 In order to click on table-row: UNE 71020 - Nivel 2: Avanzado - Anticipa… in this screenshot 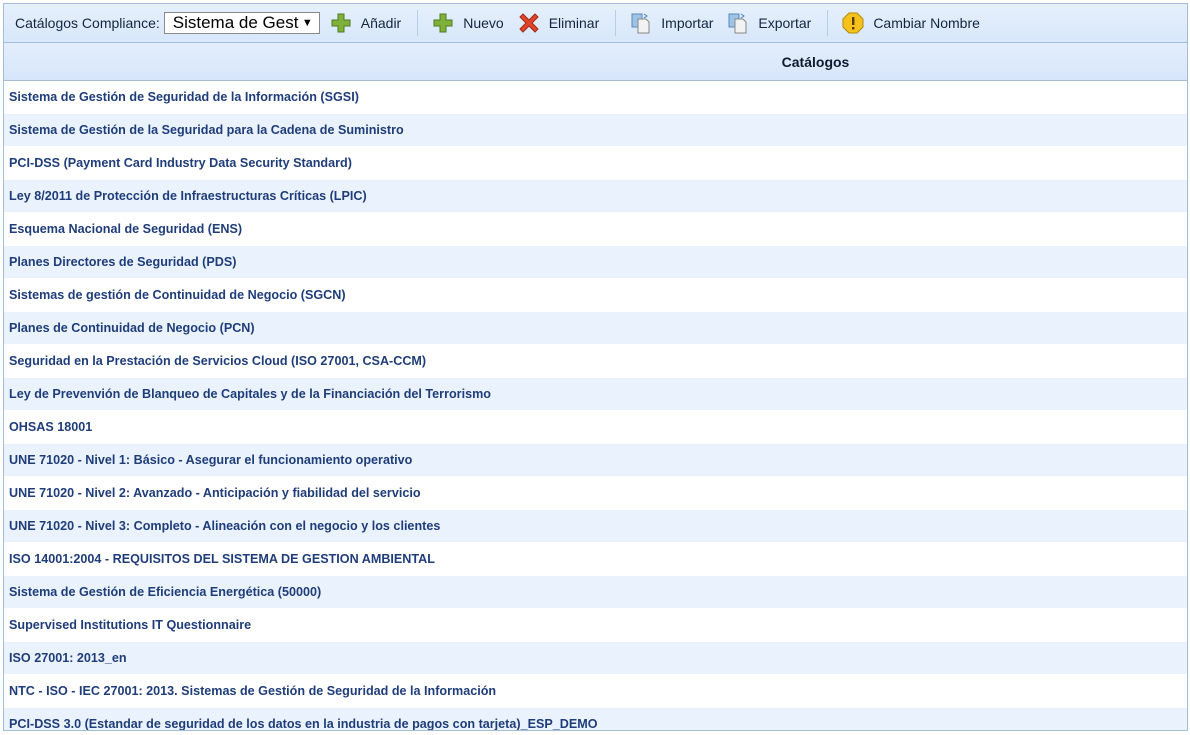, I will do `click(595, 493)`.